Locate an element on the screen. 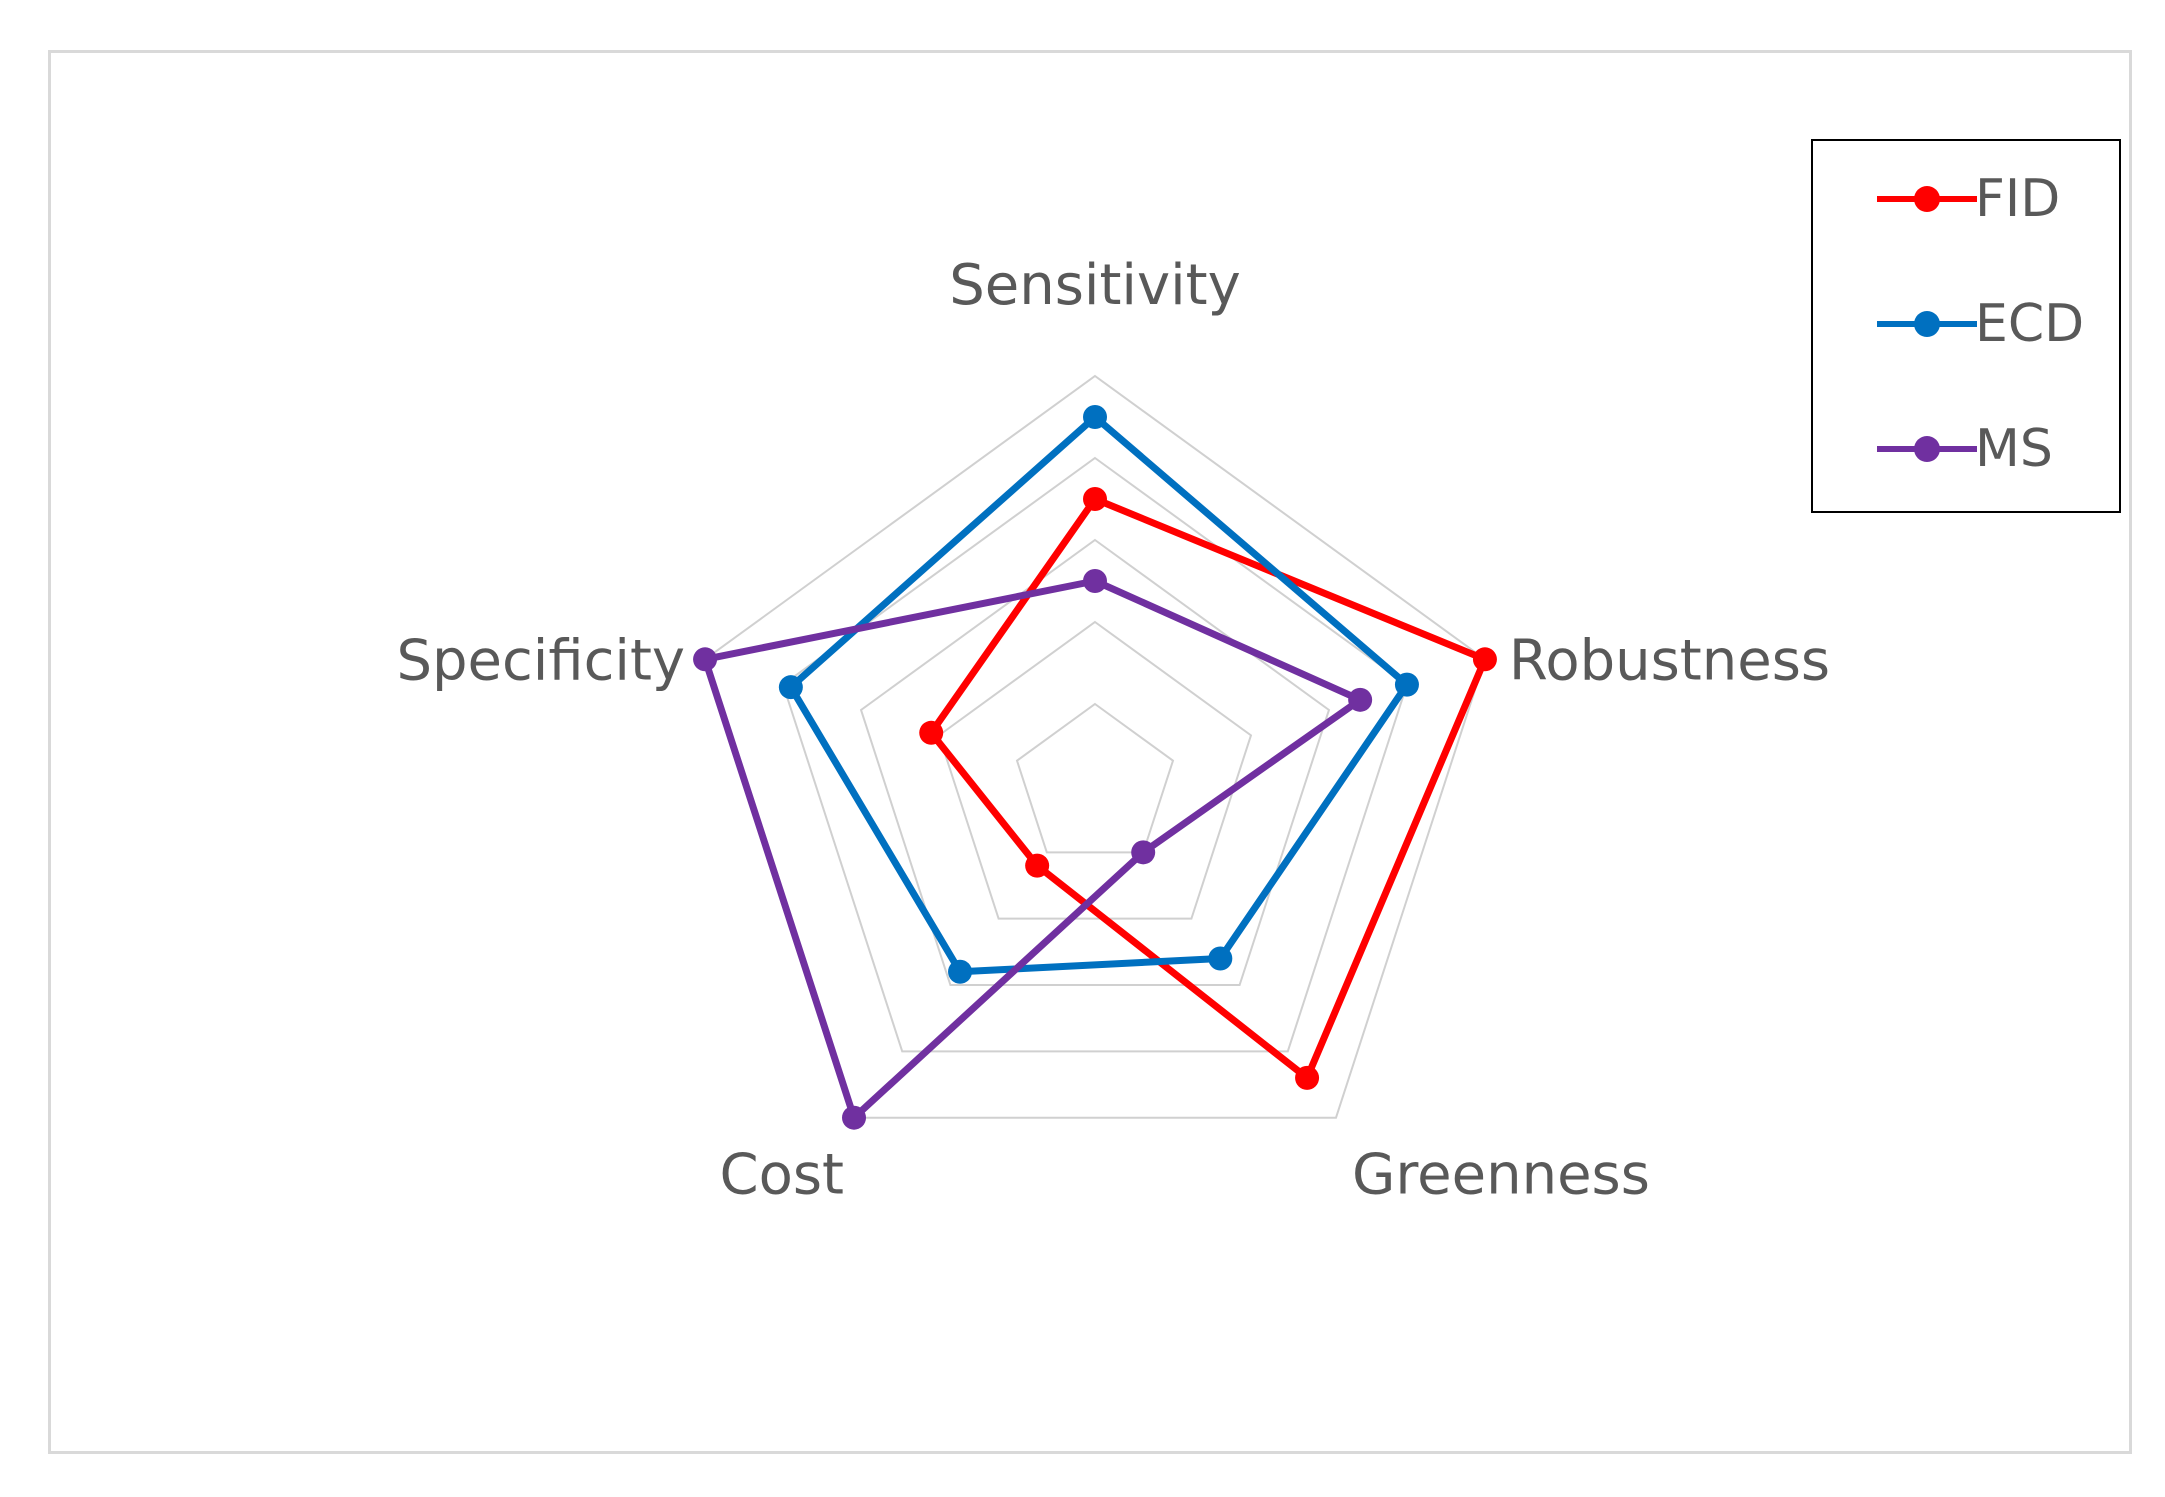 The image size is (2165, 1497). legend-item-ecd: ECD is located at coordinates (1966, 324).